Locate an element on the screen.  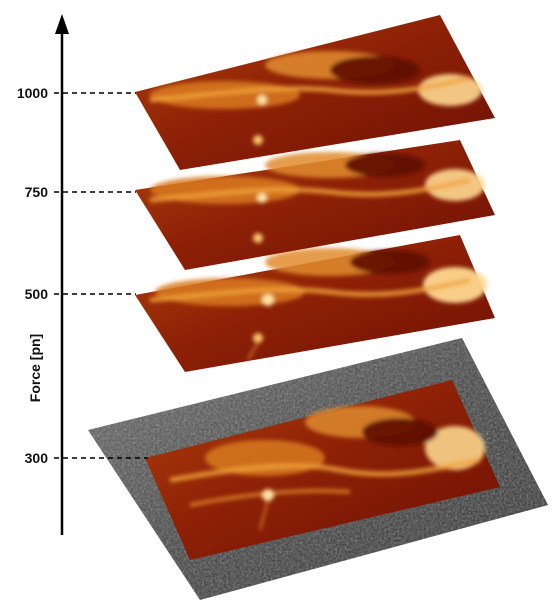
axis-ticks: 1000 750 500 300 is located at coordinates (82, 275).